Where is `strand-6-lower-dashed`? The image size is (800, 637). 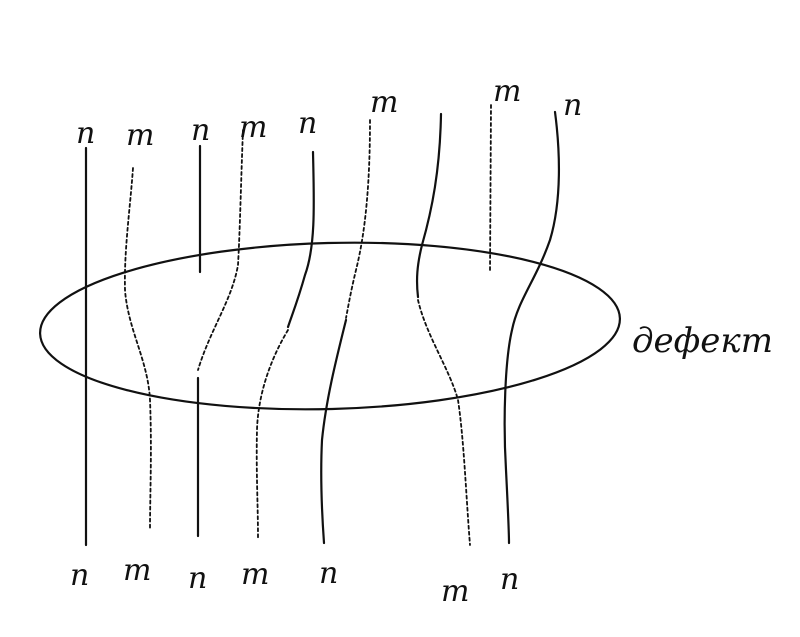 strand-6-lower-dashed is located at coordinates (444, 422).